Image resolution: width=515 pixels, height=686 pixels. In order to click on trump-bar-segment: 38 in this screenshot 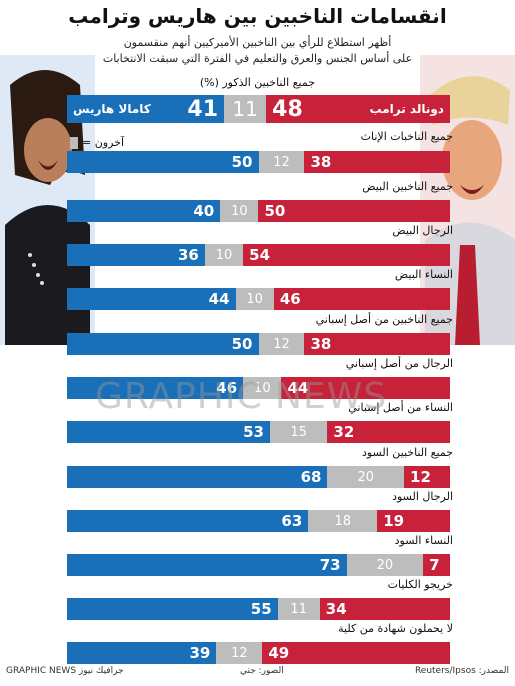, I will do `click(377, 162)`.